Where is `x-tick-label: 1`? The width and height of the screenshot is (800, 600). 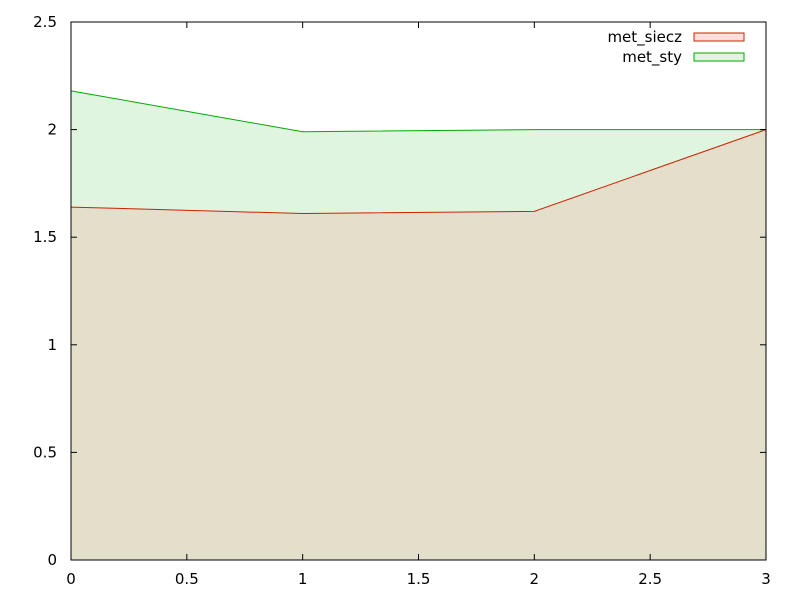
x-tick-label: 1 is located at coordinates (303, 579).